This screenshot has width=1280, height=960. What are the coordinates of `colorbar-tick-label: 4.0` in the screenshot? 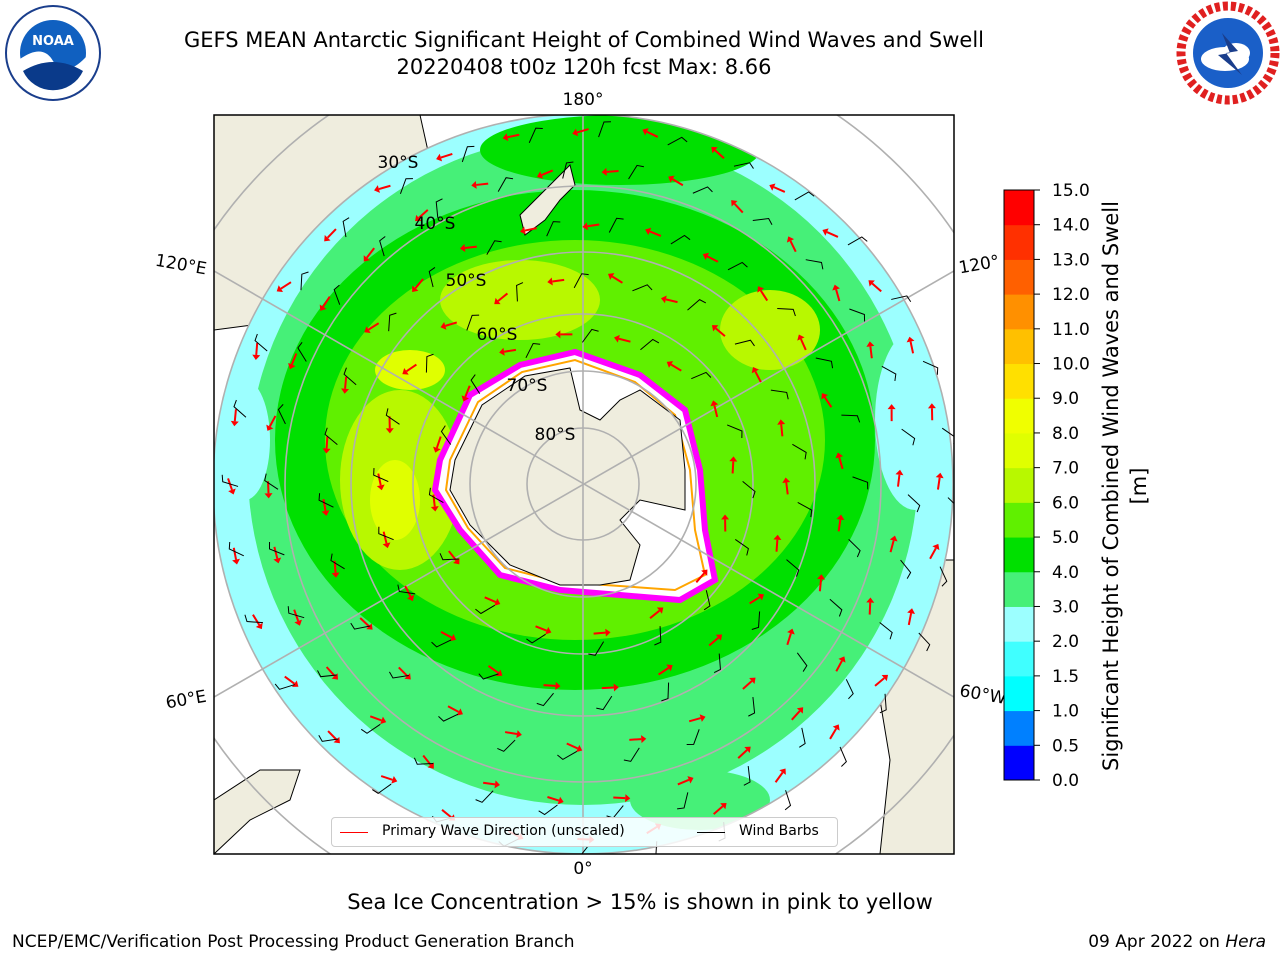 It's located at (1065, 573).